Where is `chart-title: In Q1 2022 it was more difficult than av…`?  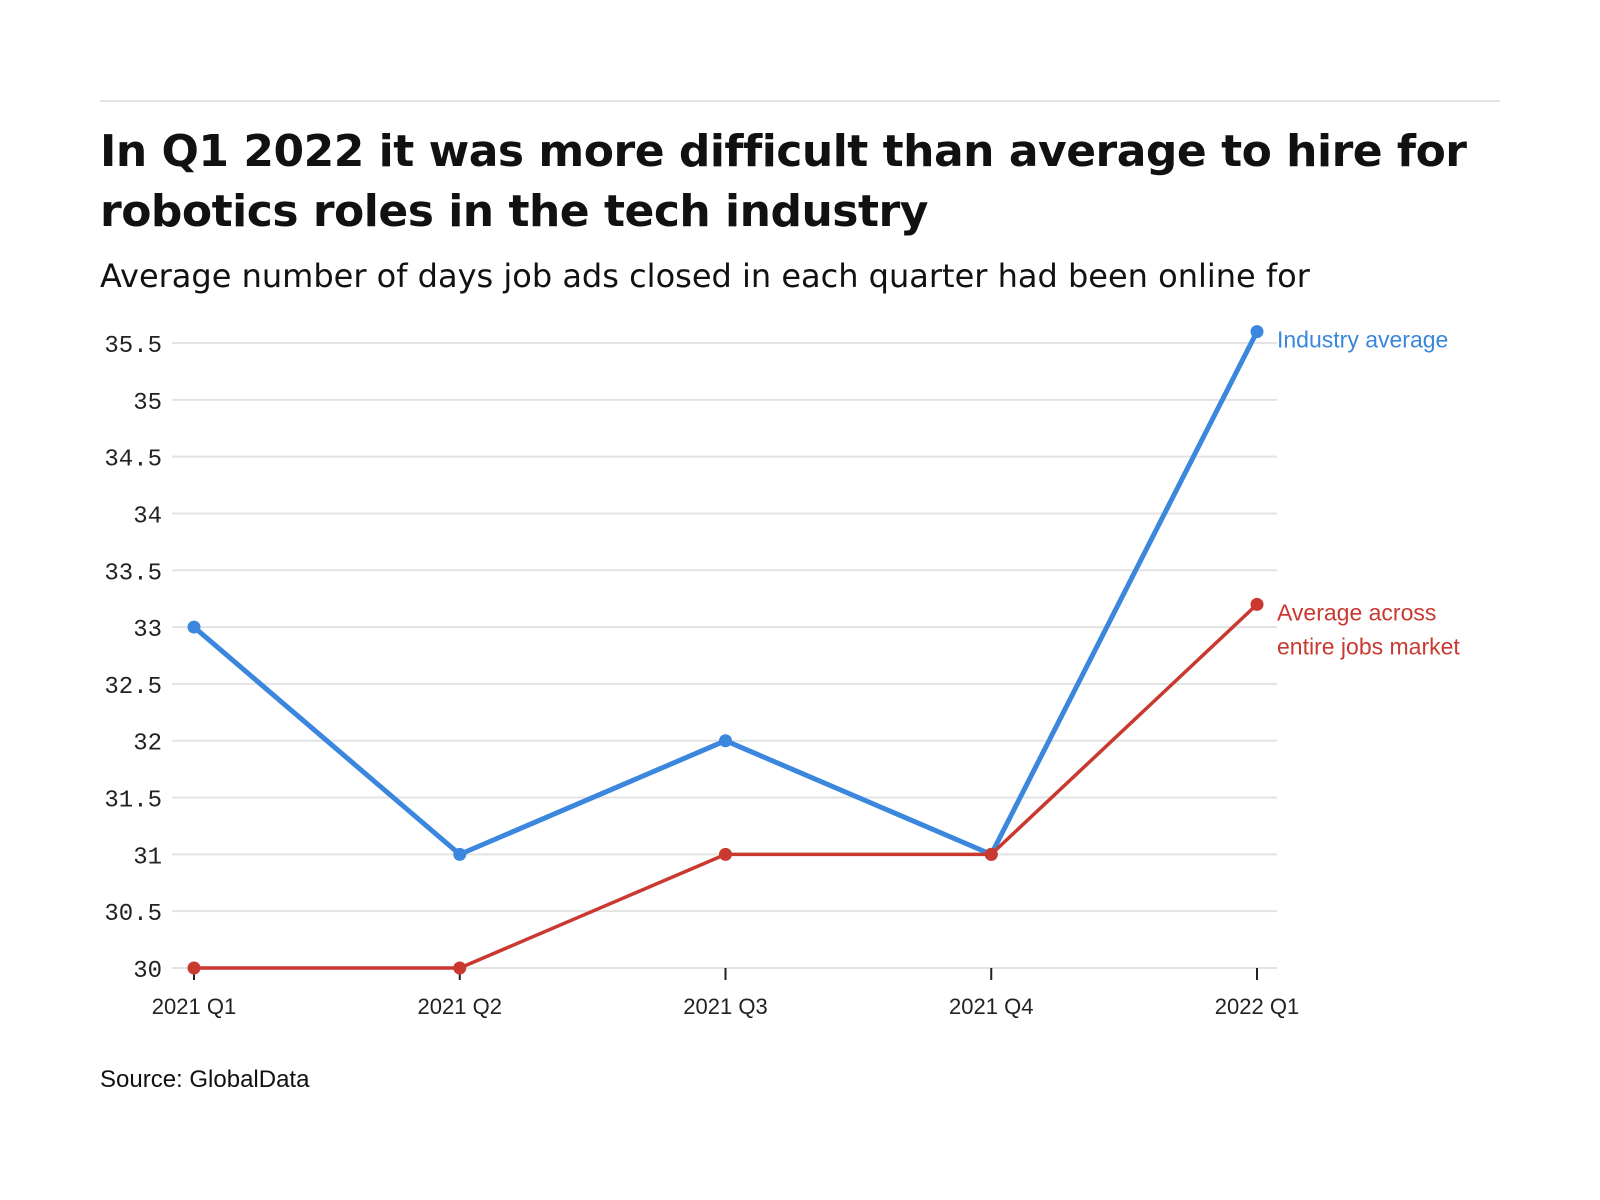 chart-title: In Q1 2022 it was more difficult than av… is located at coordinates (783, 181).